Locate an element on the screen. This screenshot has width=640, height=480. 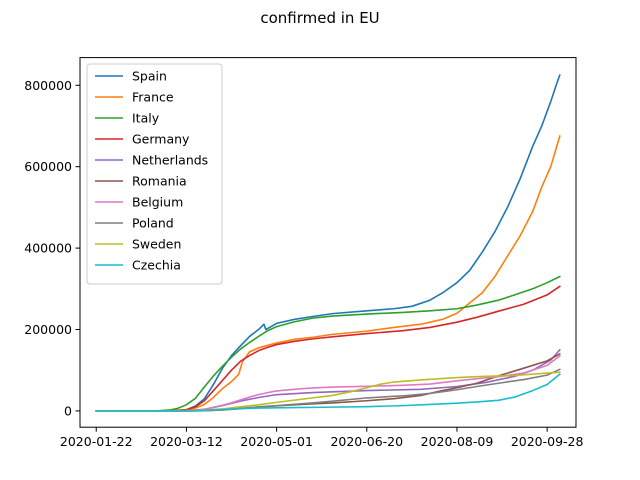
x-tick-label: 2020-09-28 is located at coordinates (547, 441).